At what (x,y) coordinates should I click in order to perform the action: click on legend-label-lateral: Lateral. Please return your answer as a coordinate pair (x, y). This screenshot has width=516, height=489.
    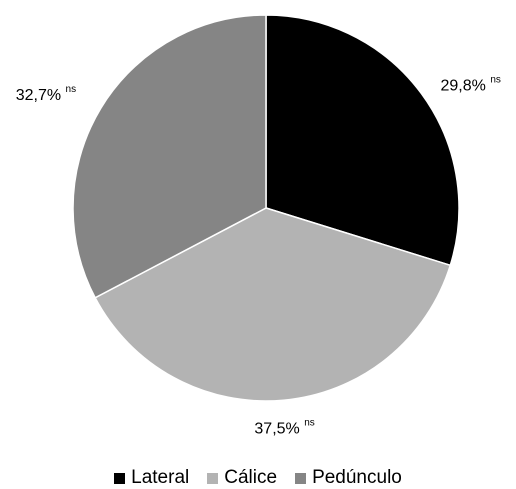
    Looking at the image, I should click on (160, 477).